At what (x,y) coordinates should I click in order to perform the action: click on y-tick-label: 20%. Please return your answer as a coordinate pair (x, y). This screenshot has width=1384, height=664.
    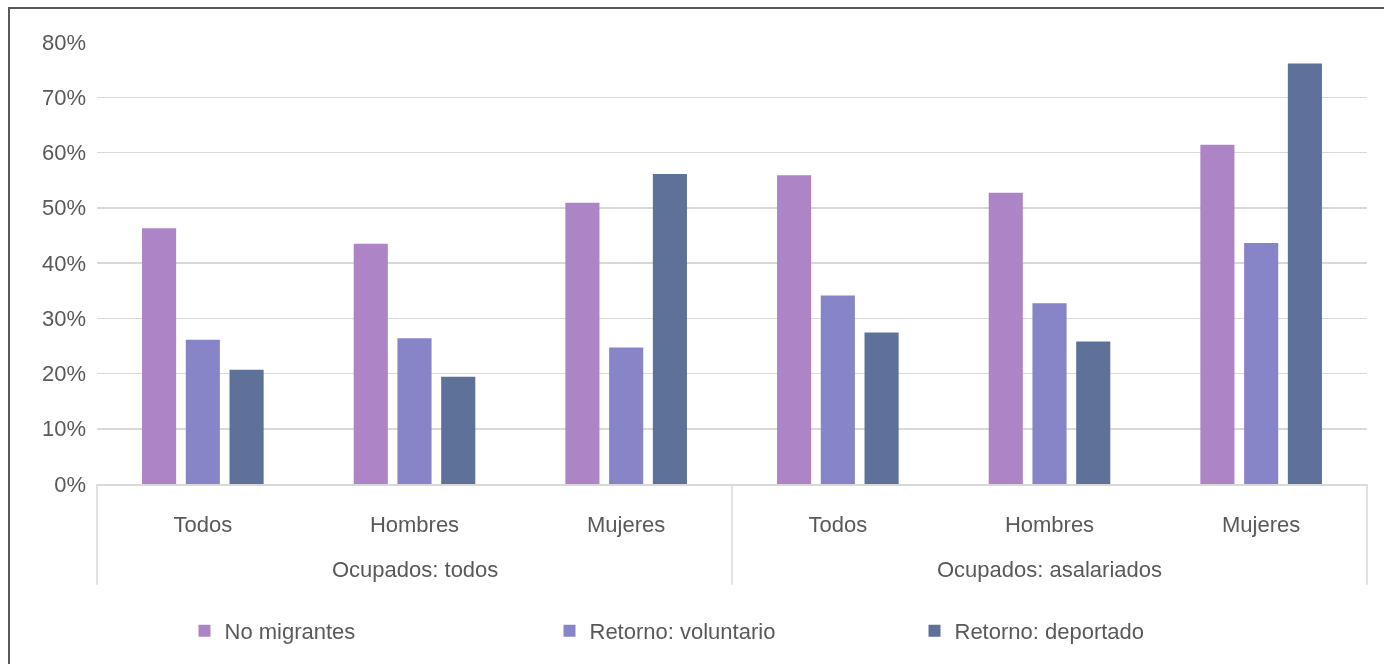
    Looking at the image, I should click on (63, 374).